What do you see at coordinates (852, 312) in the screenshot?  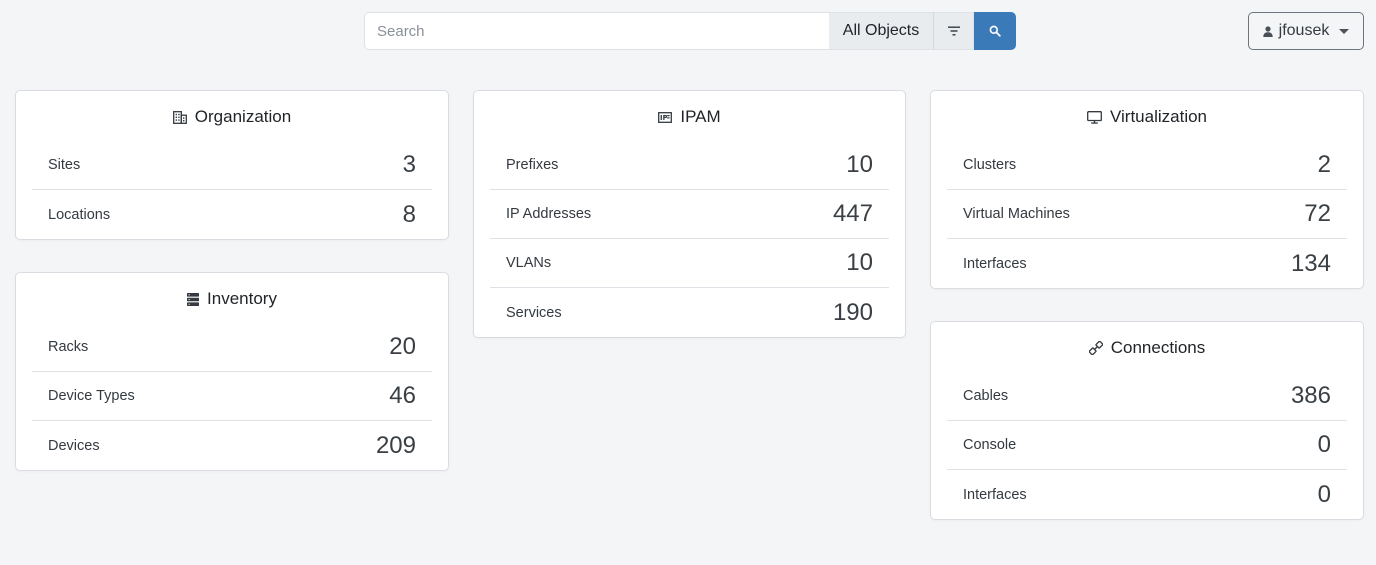 I see `stat-count: 190` at bounding box center [852, 312].